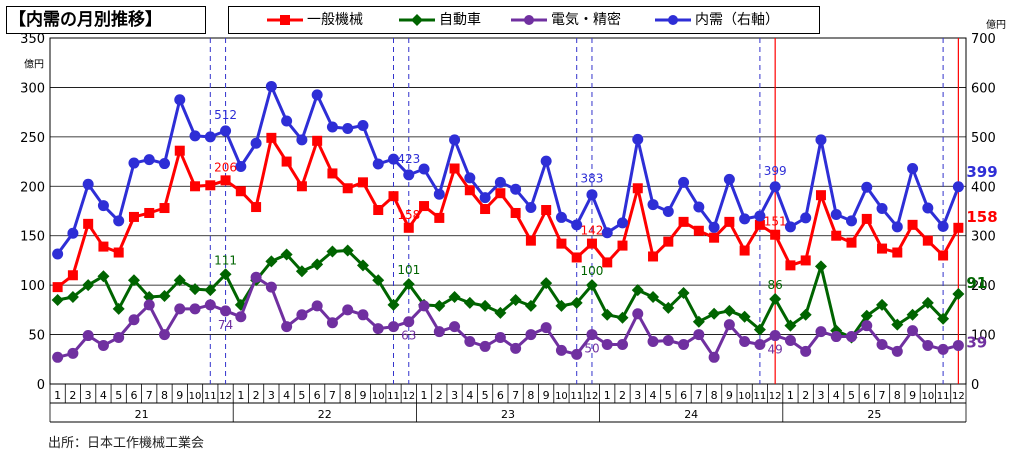 The image size is (1024, 459). I want to click on data-label: 86, so click(775, 285).